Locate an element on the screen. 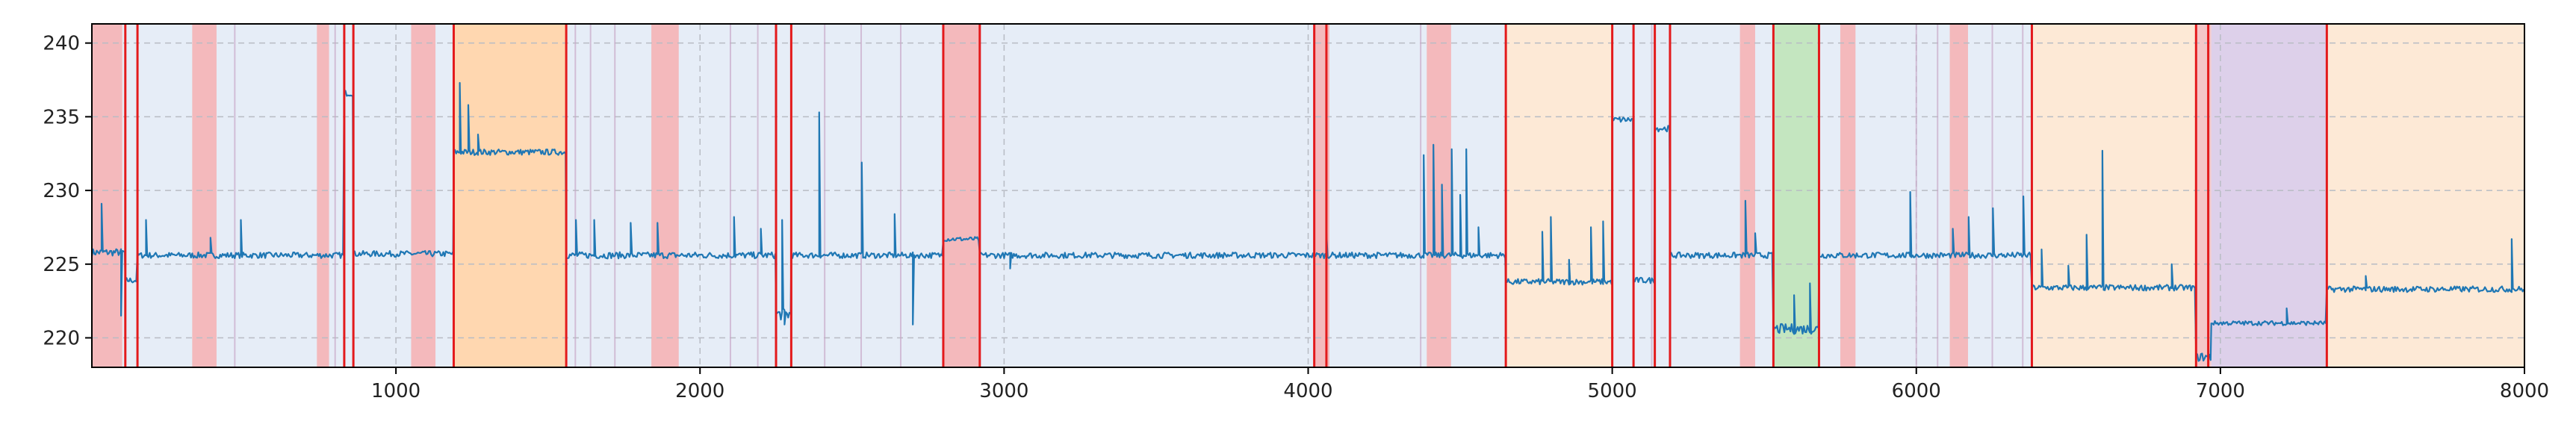  x-tick-label-4: 5000 is located at coordinates (1613, 391).